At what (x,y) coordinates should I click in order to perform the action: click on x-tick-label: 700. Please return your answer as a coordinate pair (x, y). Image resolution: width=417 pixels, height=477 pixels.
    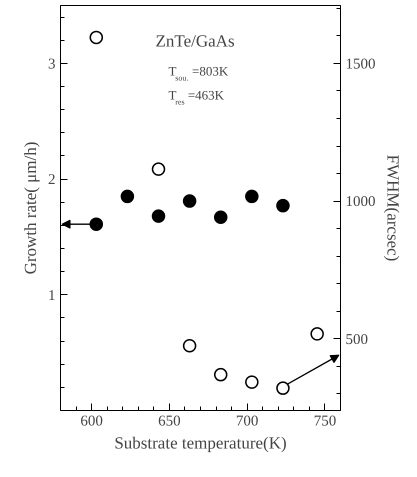
    Looking at the image, I should click on (247, 422).